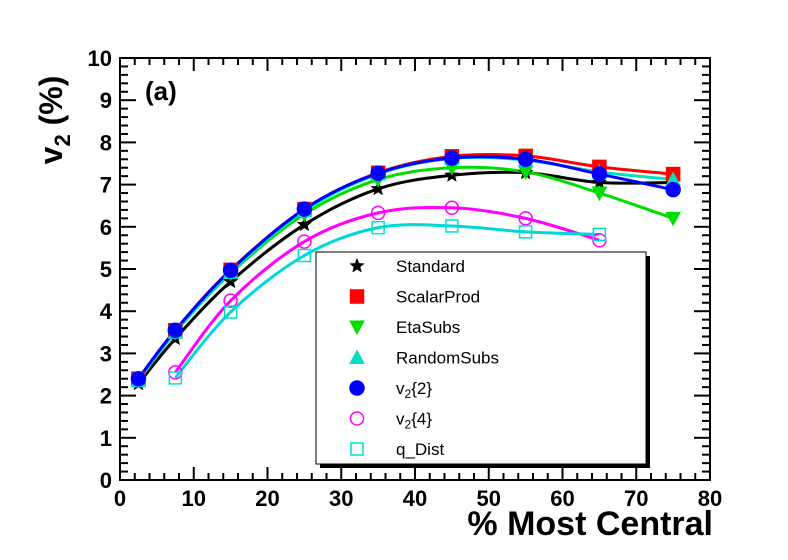  I want to click on y-tick-label: 5, so click(106, 269).